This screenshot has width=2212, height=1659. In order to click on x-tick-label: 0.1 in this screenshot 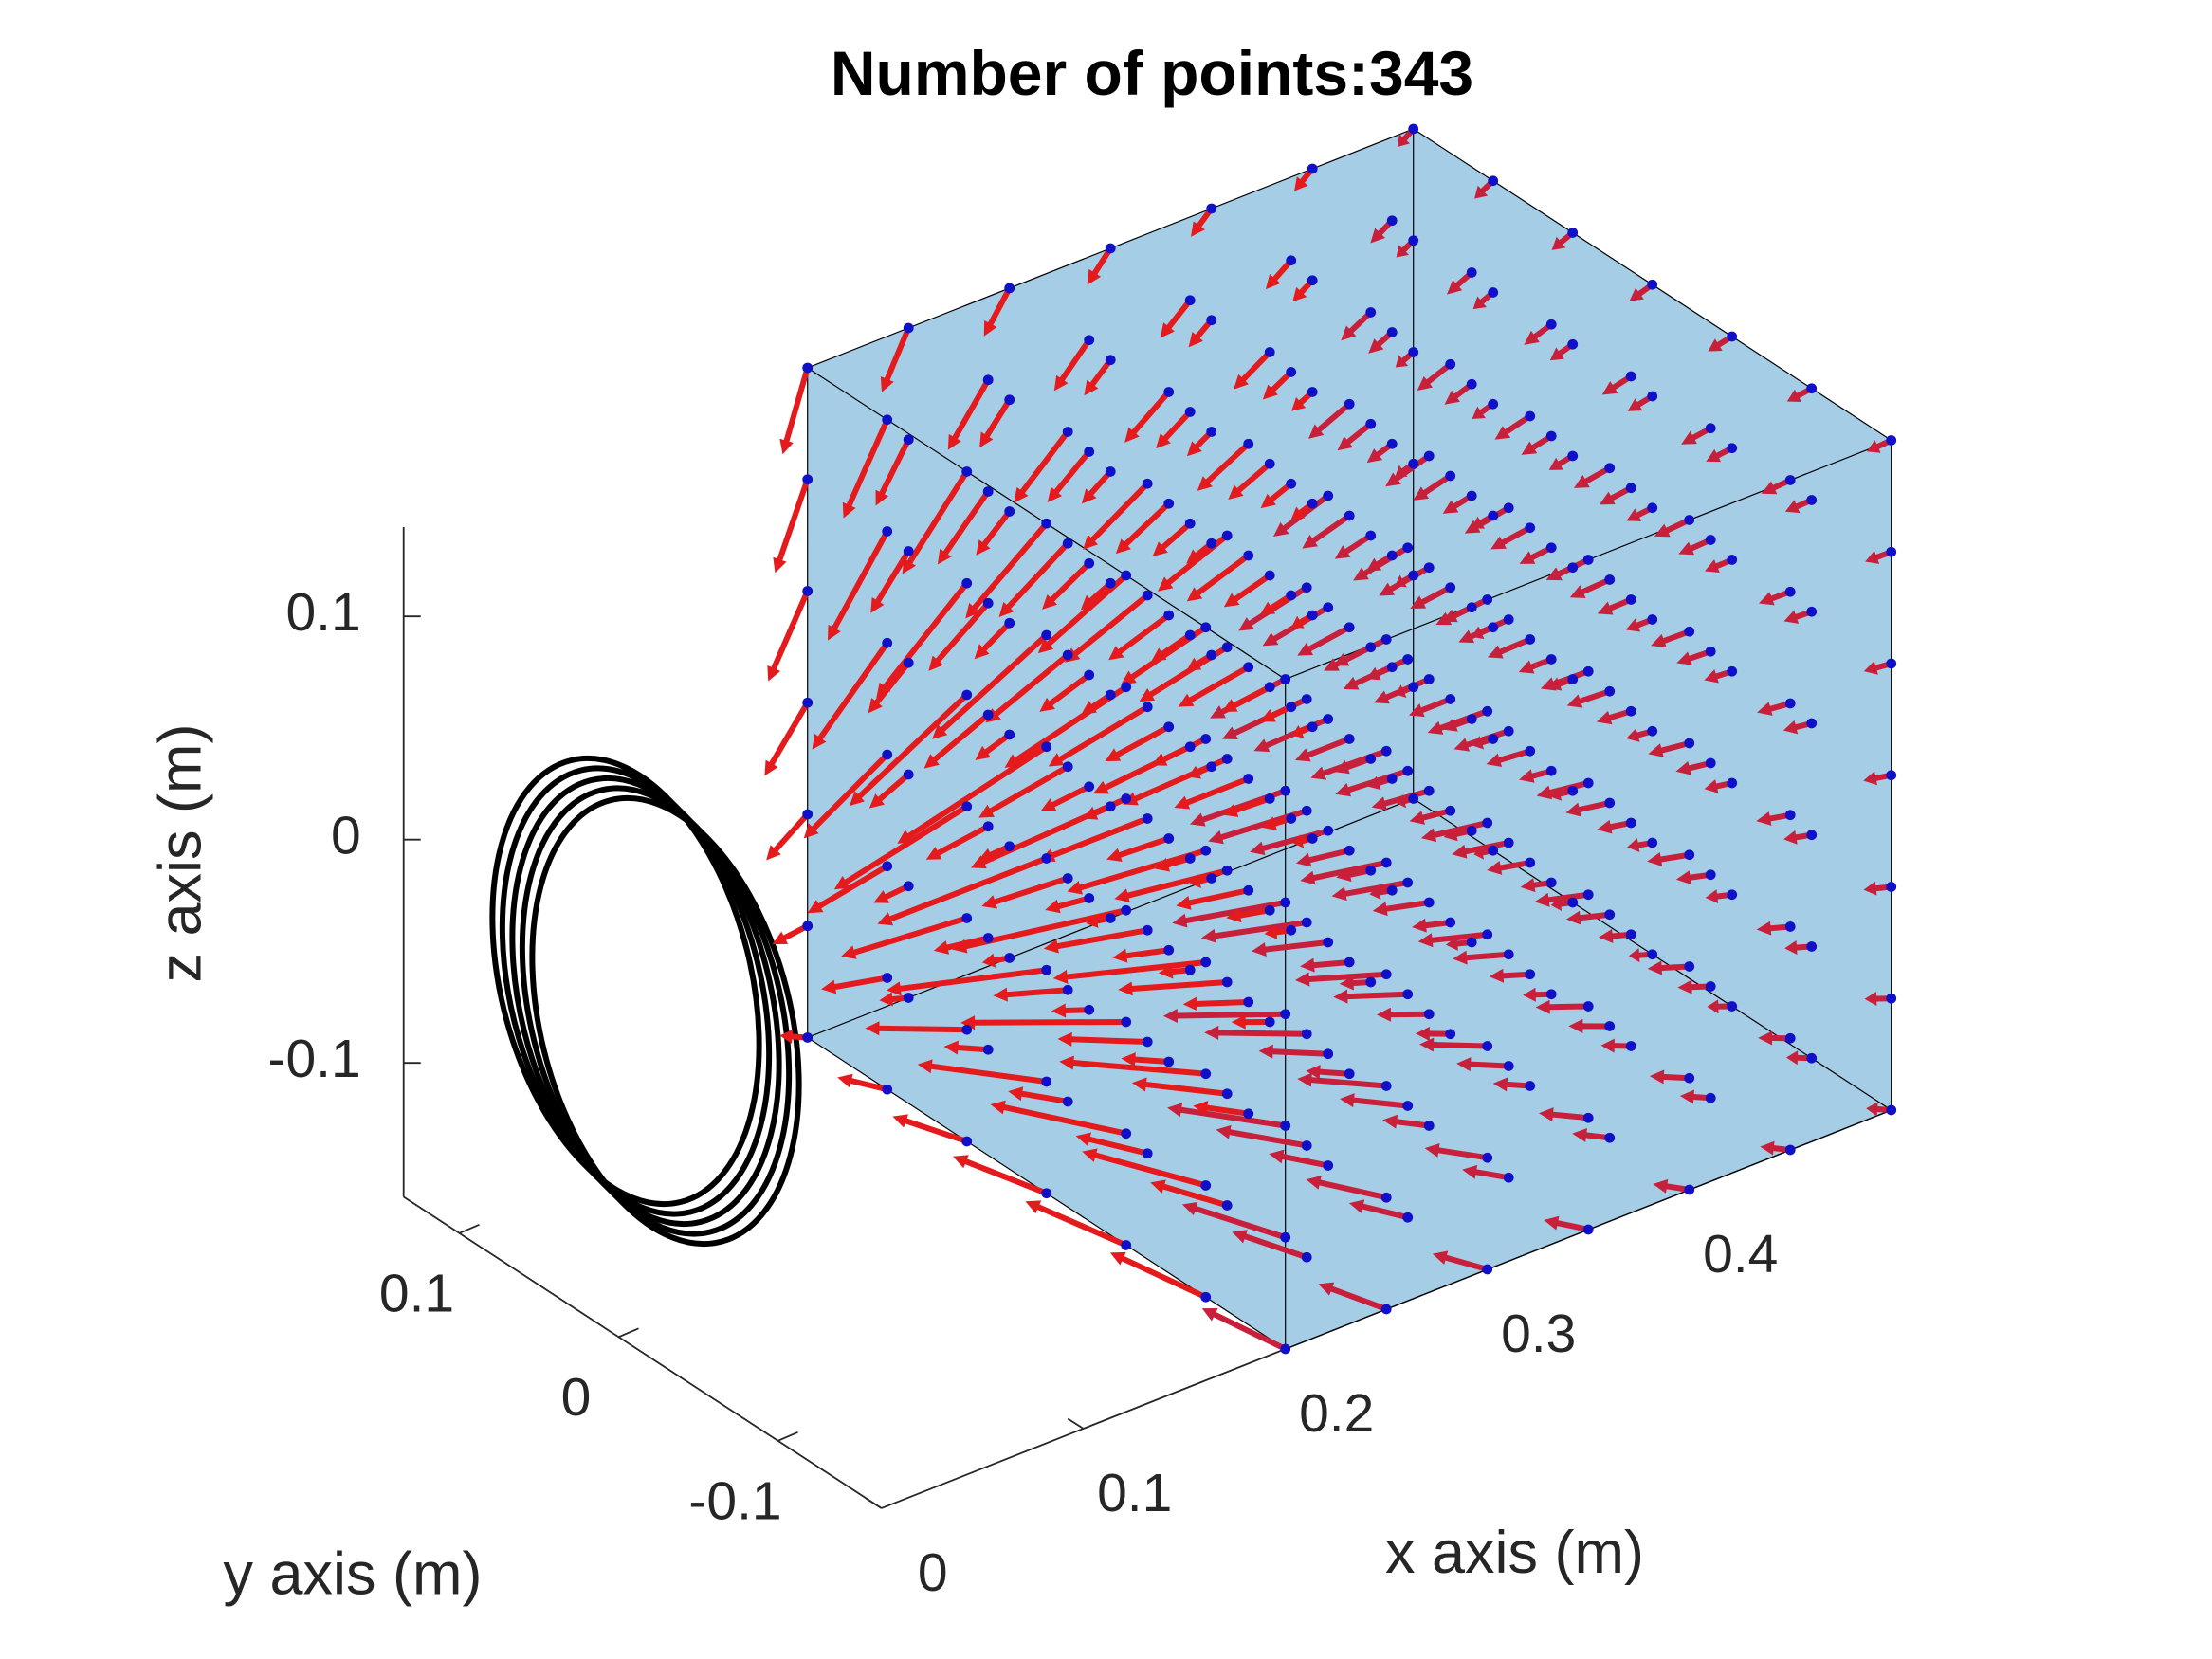, I will do `click(1134, 1493)`.